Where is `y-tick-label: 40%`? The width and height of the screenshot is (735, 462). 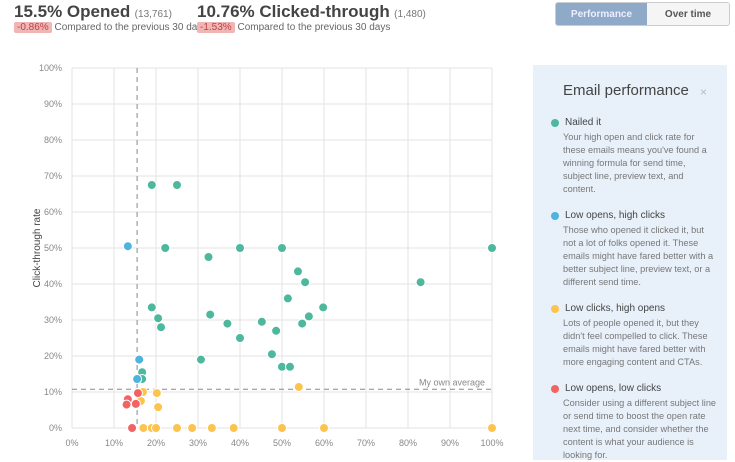 y-tick-label: 40% is located at coordinates (53, 284).